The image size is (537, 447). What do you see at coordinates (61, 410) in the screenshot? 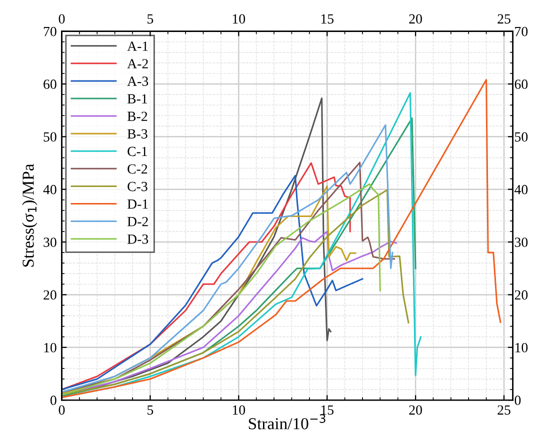
I see `x-tick-label: 0` at bounding box center [61, 410].